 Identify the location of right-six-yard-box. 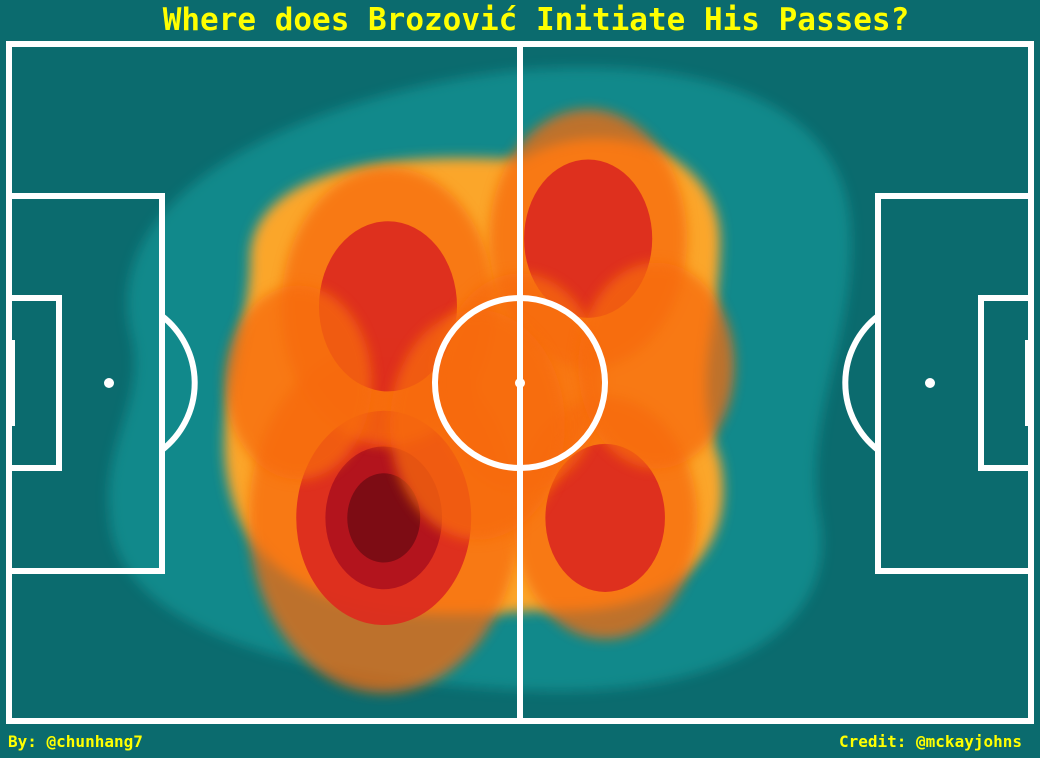
(1006, 383).